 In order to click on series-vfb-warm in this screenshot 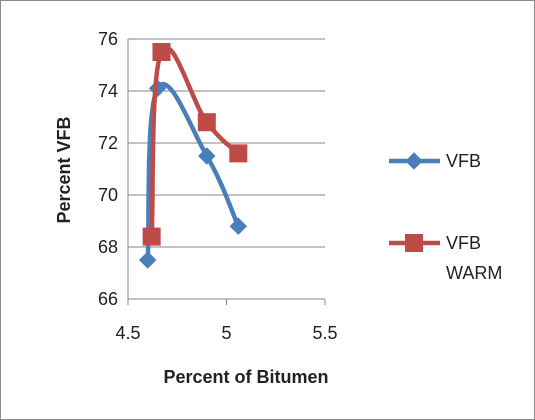, I will do `click(195, 144)`.